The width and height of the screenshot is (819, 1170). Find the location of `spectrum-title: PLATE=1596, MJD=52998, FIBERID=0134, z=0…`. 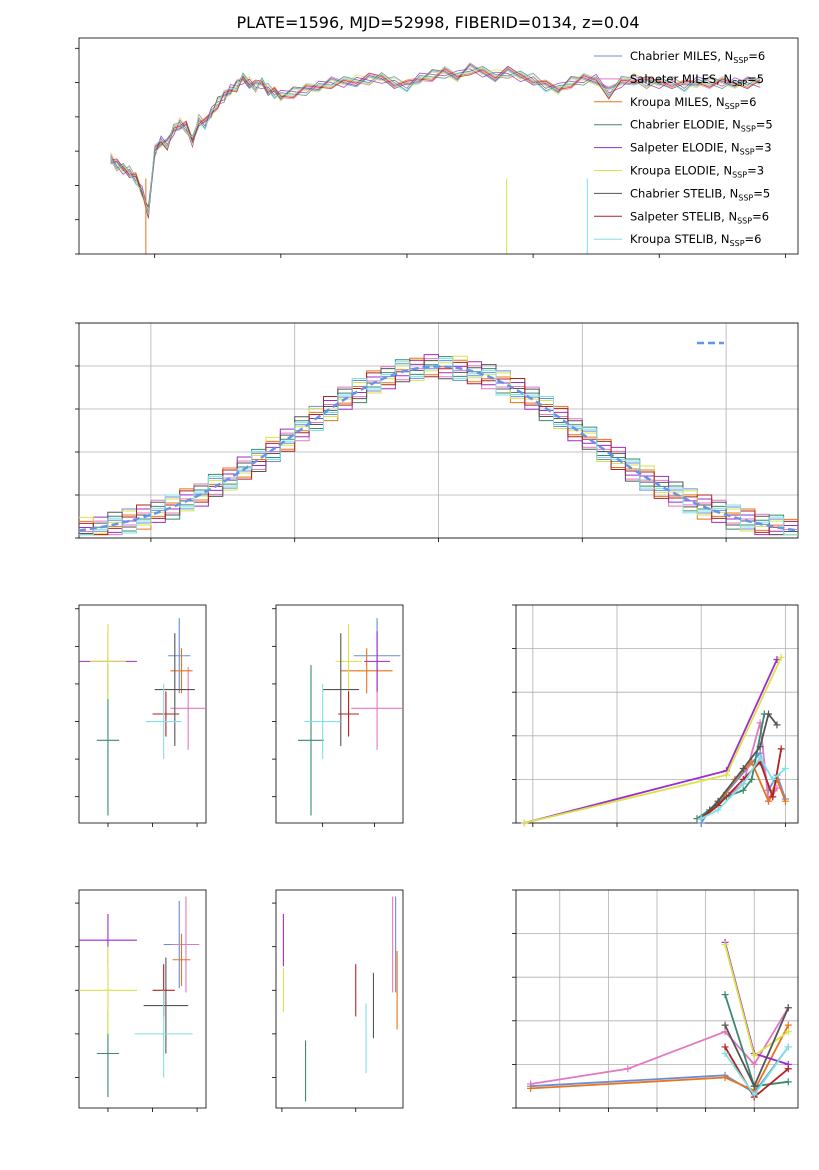

spectrum-title: PLATE=1596, MJD=52998, FIBERID=0134, z=0… is located at coordinates (437, 22).